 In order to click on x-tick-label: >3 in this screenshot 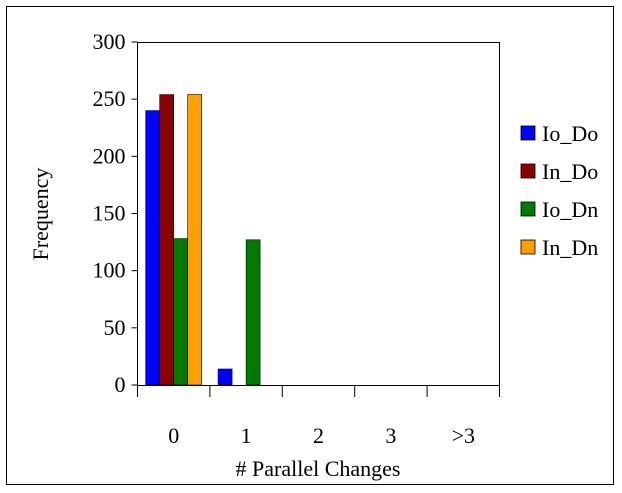, I will do `click(463, 435)`.